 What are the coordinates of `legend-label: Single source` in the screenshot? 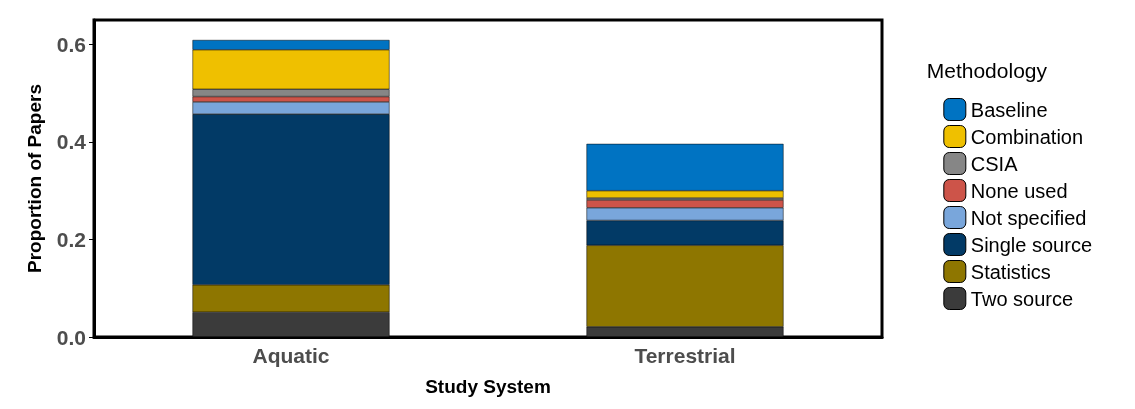 It's located at (1031, 244).